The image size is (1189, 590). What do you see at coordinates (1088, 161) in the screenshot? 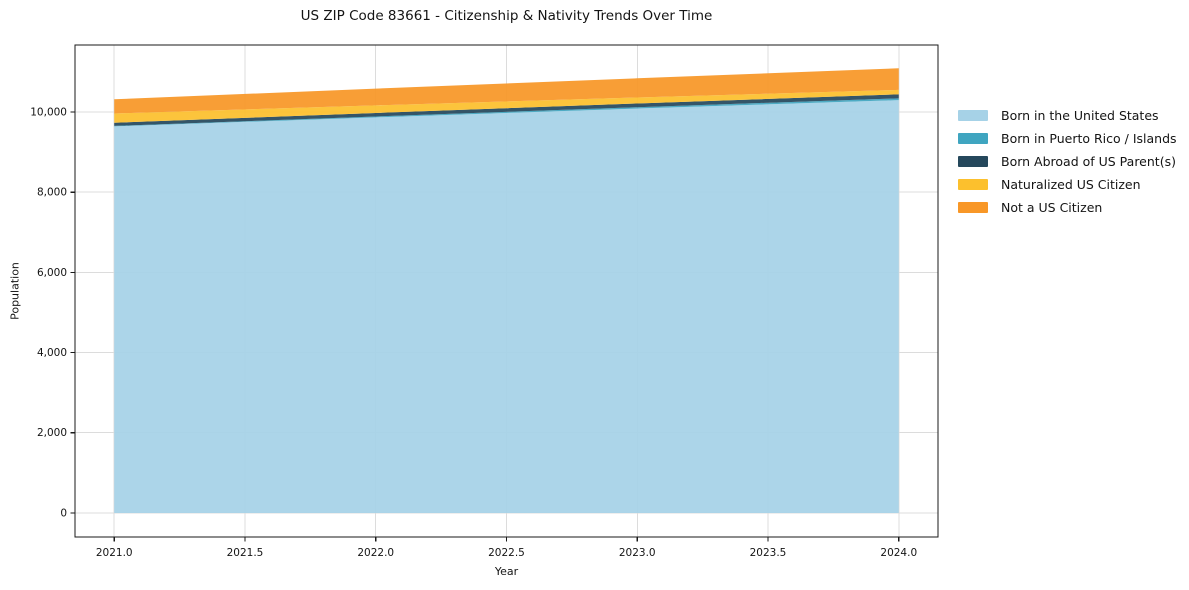
I see `legend-item-label: Born Abroad of US Parent(s)` at bounding box center [1088, 161].